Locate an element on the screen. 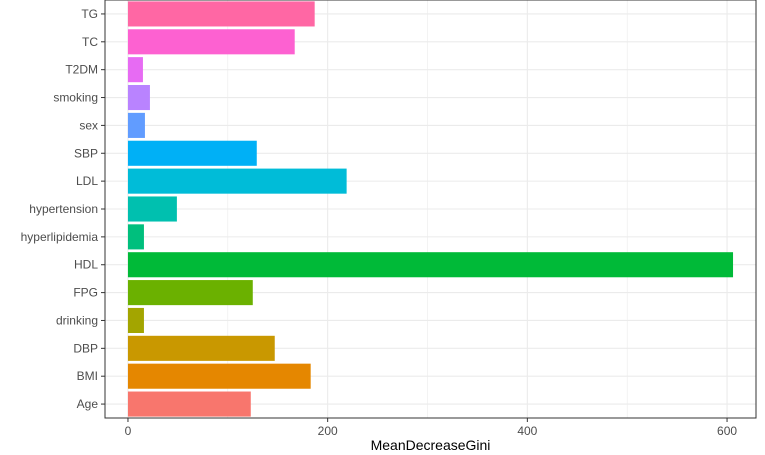  bar-tg is located at coordinates (221, 14).